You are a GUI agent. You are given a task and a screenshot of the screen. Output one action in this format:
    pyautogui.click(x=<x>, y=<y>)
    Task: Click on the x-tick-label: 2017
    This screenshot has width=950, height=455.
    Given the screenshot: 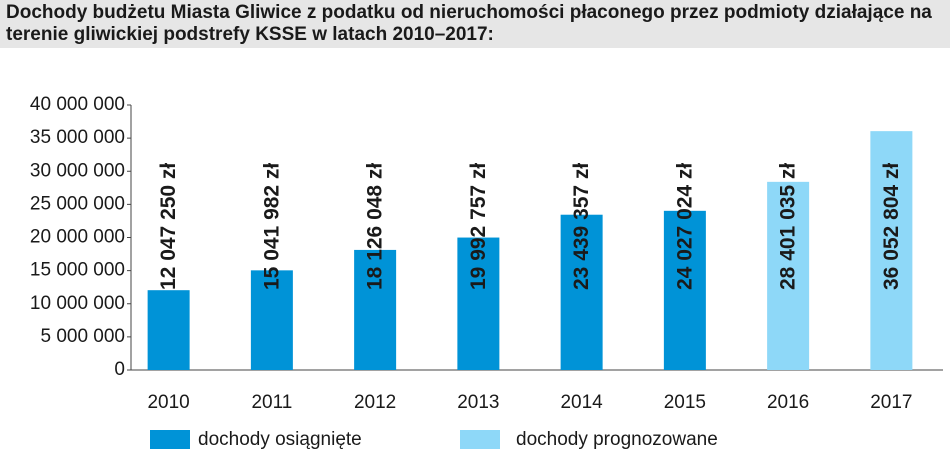 What is the action you would take?
    pyautogui.click(x=891, y=402)
    